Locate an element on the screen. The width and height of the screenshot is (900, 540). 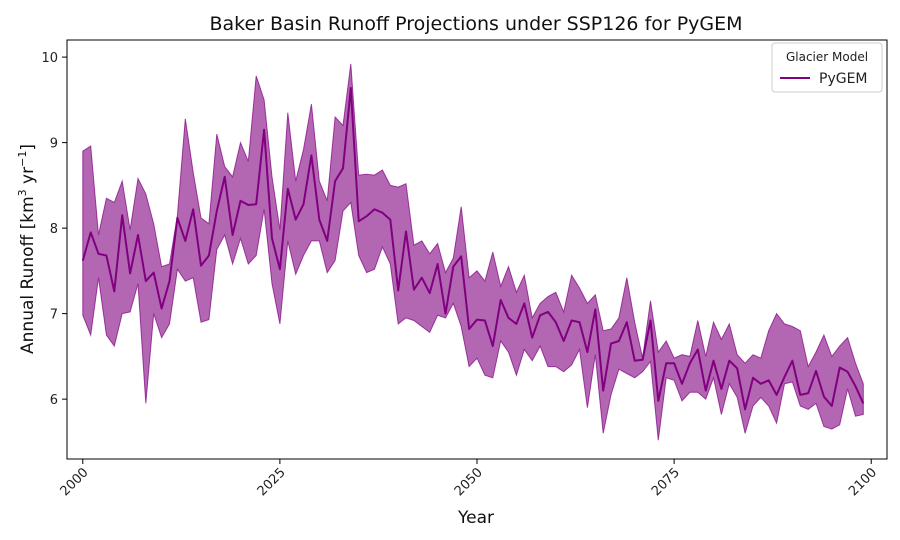
y-tick-label: 10 is located at coordinates (49, 58).